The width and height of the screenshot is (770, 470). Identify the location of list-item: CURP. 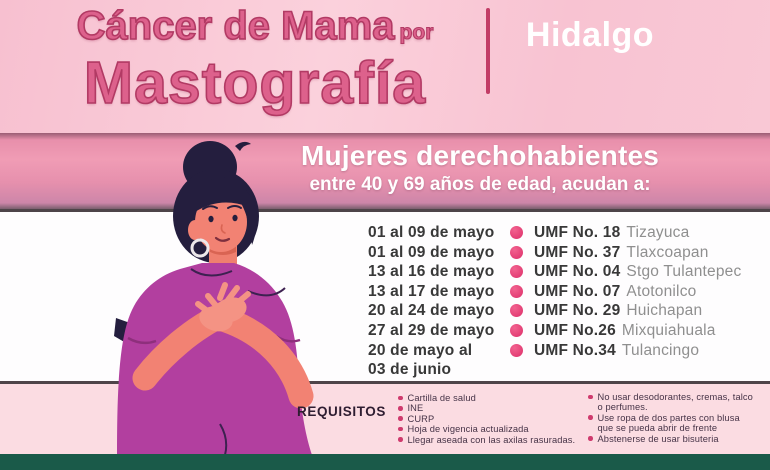
(486, 419).